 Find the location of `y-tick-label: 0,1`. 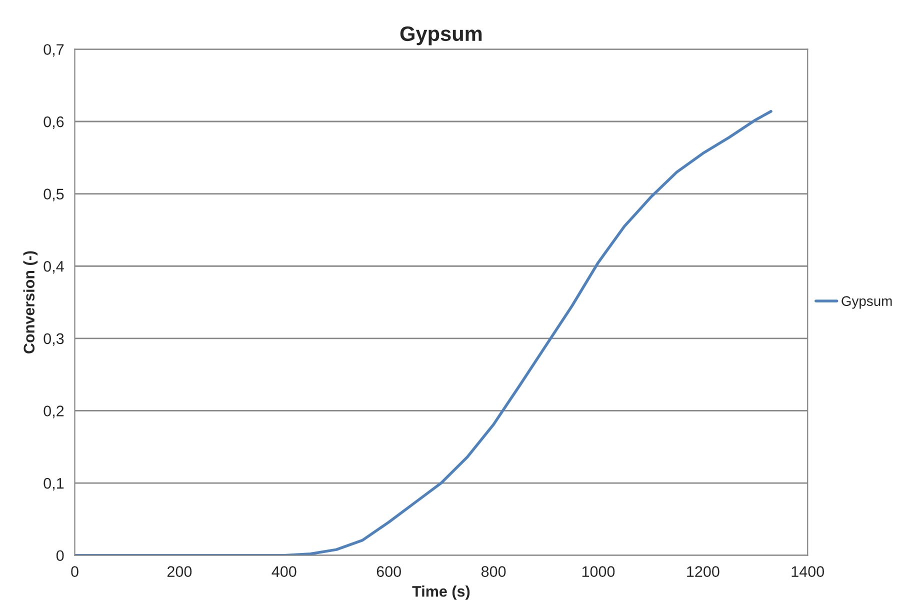

y-tick-label: 0,1 is located at coordinates (54, 484).